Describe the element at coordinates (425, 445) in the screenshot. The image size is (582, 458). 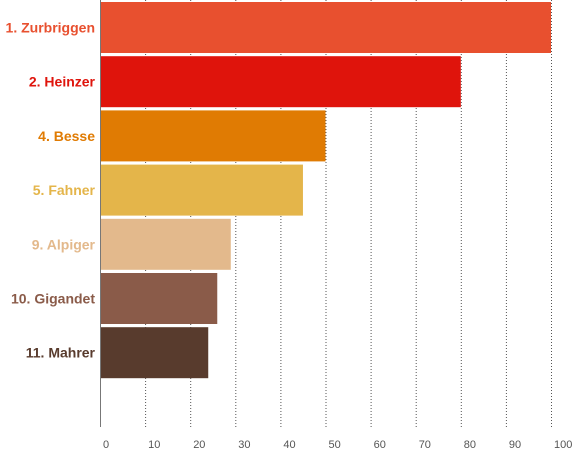
I see `x-tick-label: 70` at that location.